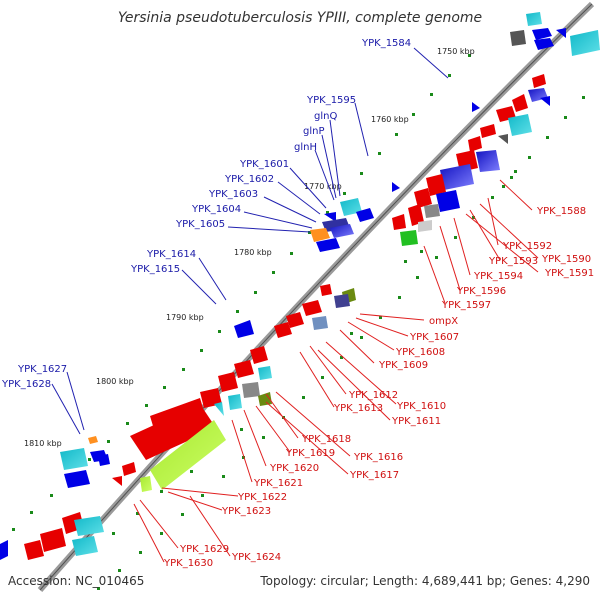  What do you see at coordinates (561, 211) in the screenshot?
I see `label-YPK_1588: YPK_1588` at bounding box center [561, 211].